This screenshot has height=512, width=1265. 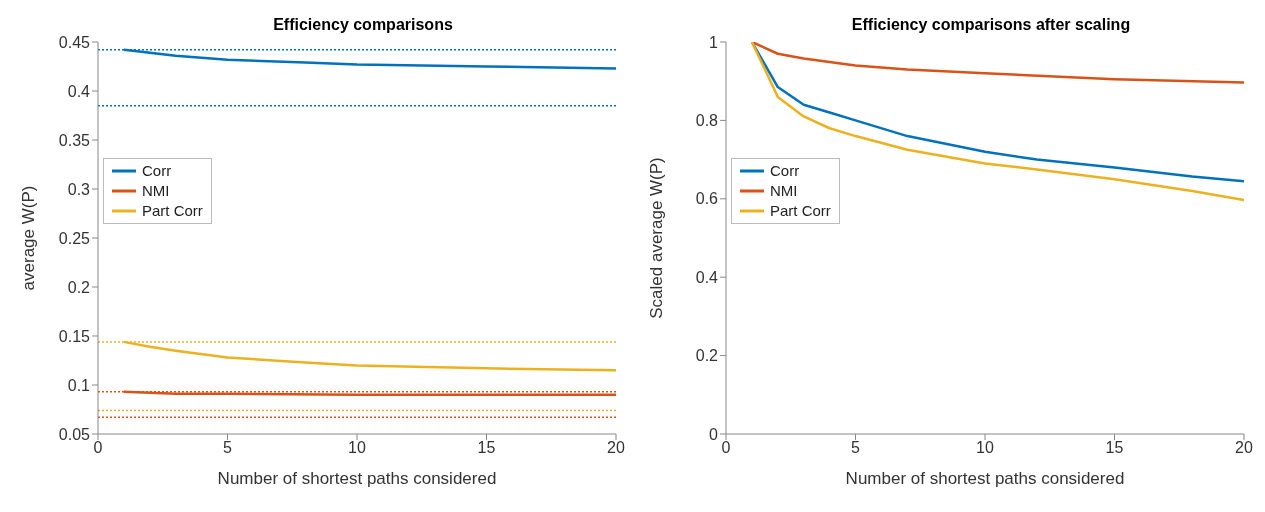 What do you see at coordinates (991, 24) in the screenshot?
I see `chart-title: Efficiency comparisons after scaling` at bounding box center [991, 24].